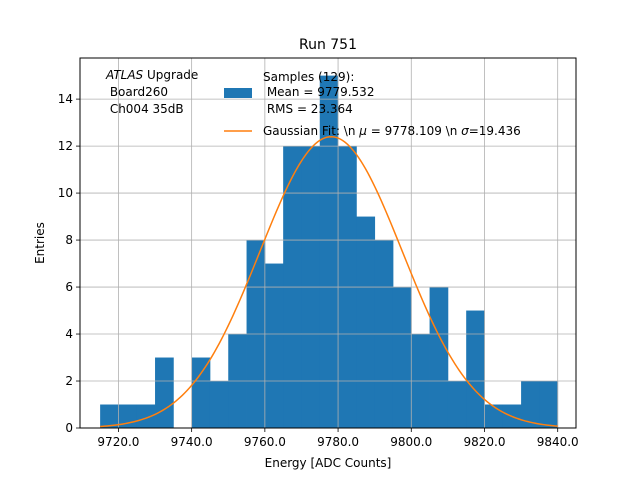  What do you see at coordinates (69, 240) in the screenshot?
I see `y-tick-label: 8` at bounding box center [69, 240].